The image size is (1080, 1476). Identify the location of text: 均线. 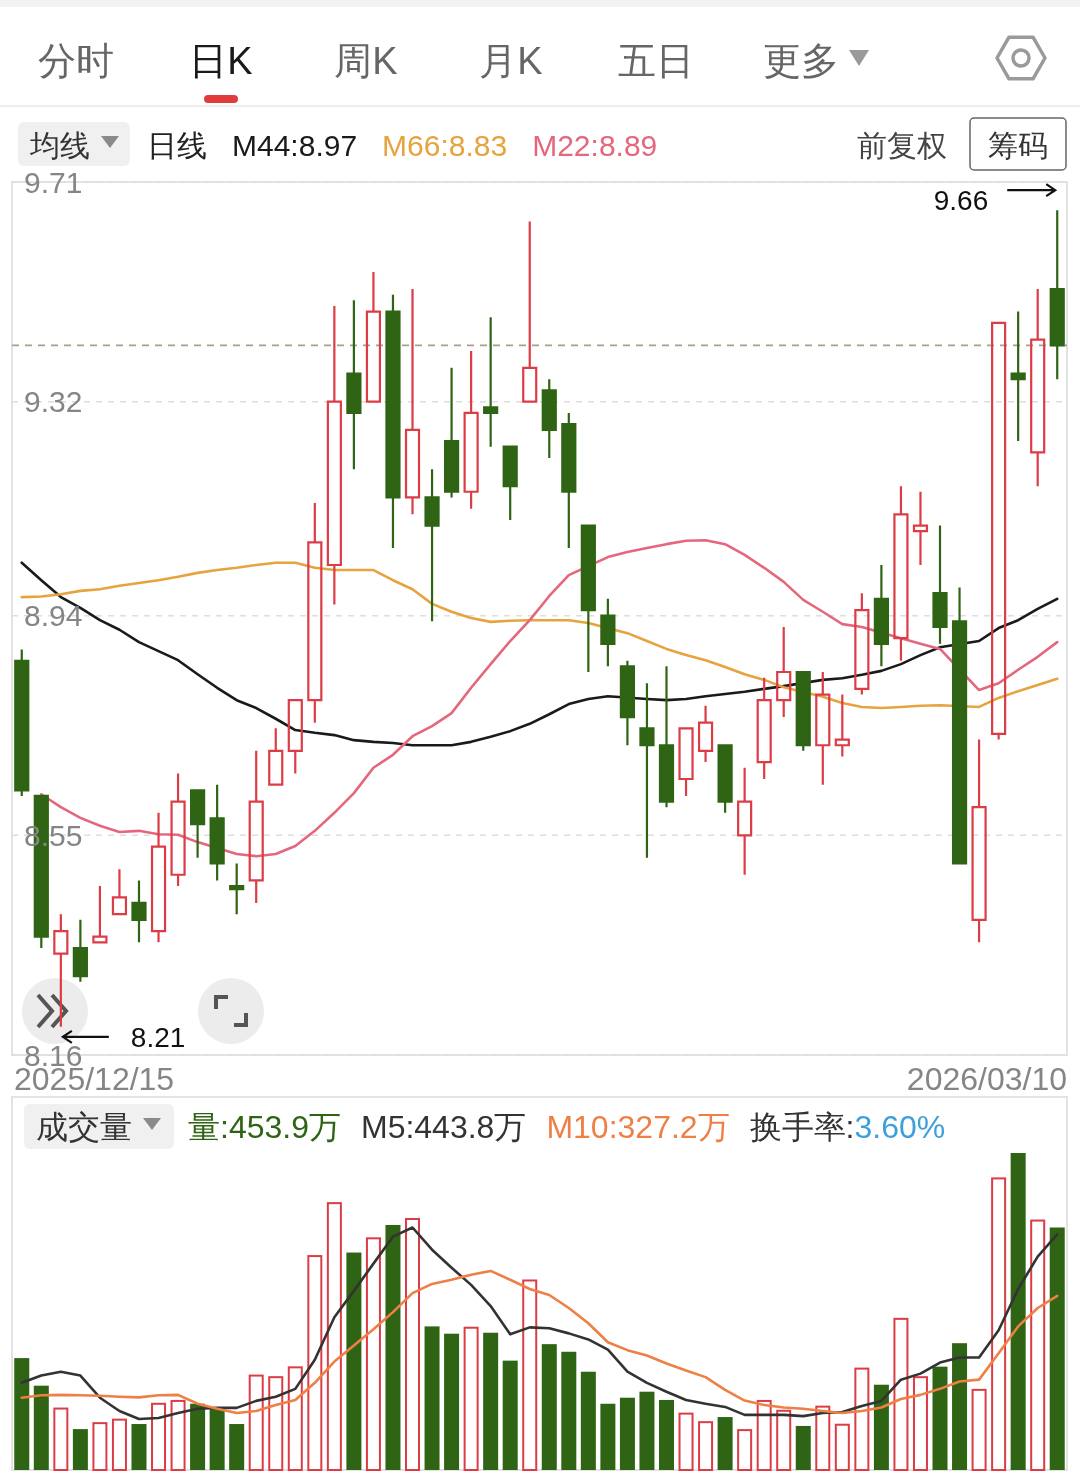
(59, 145).